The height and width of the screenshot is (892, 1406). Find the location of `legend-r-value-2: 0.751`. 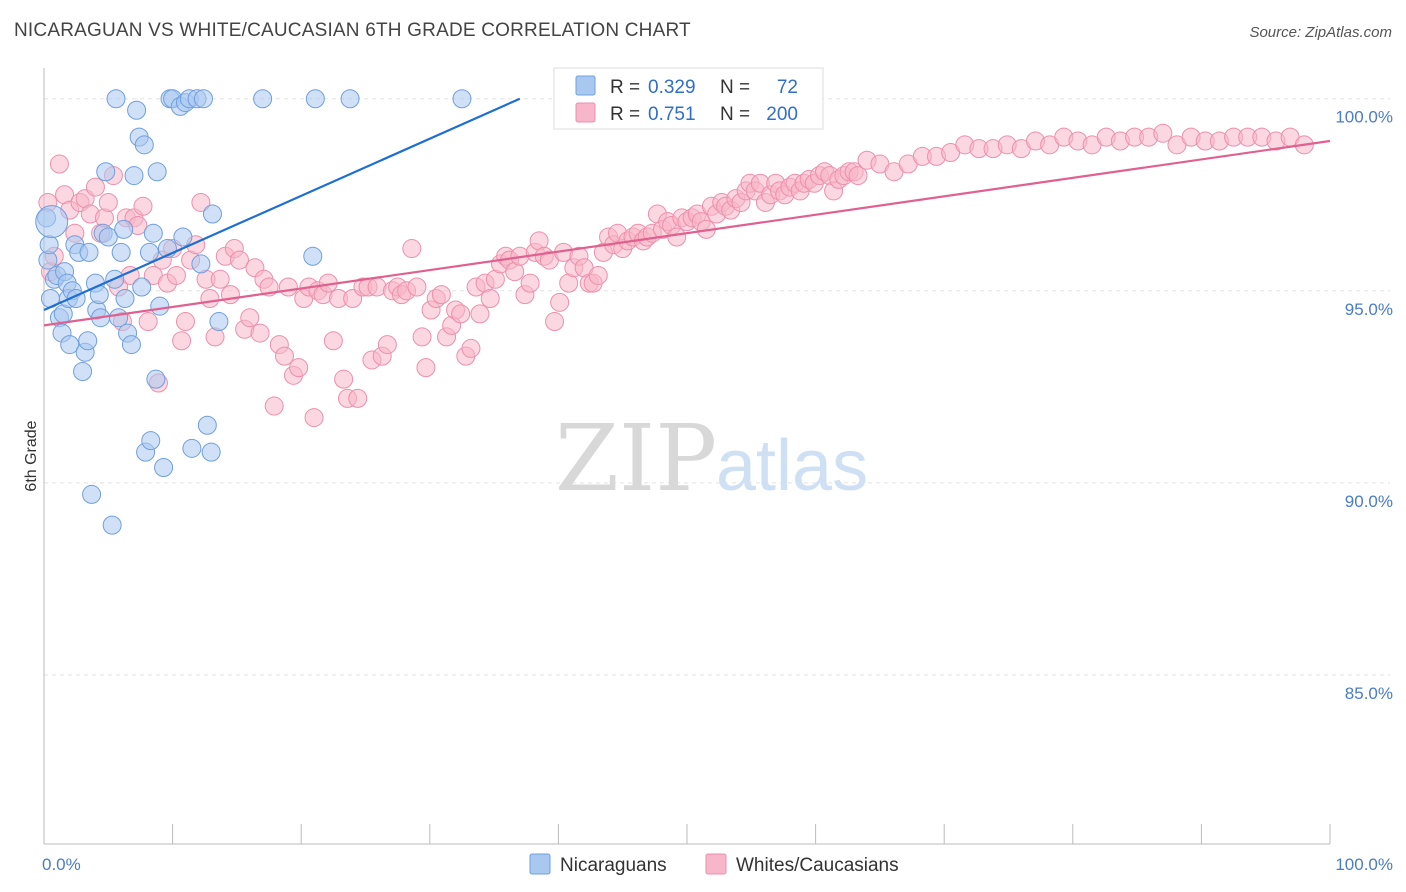

legend-r-value-2: 0.751 is located at coordinates (672, 114).